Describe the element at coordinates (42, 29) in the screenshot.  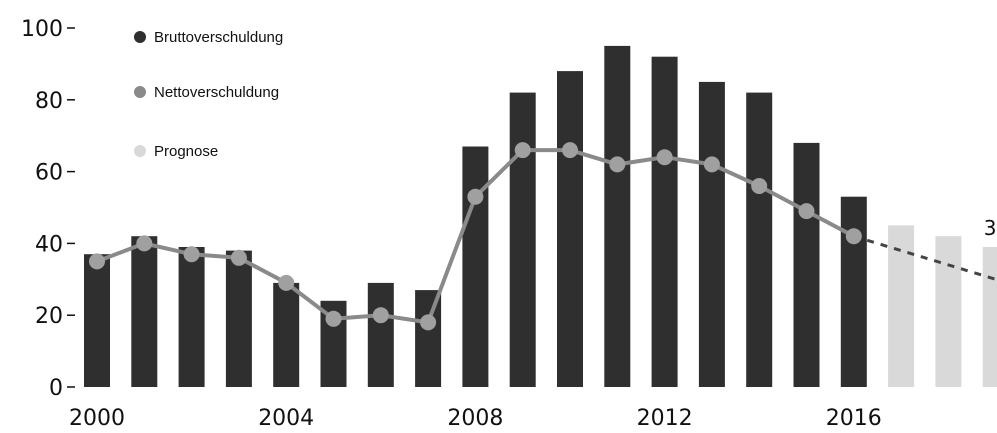
I see `y-tick-label-100: 100` at that location.